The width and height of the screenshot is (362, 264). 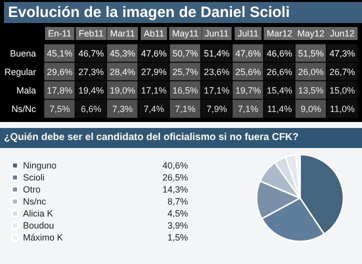 I want to click on data-label: 3,9%, so click(x=177, y=225).